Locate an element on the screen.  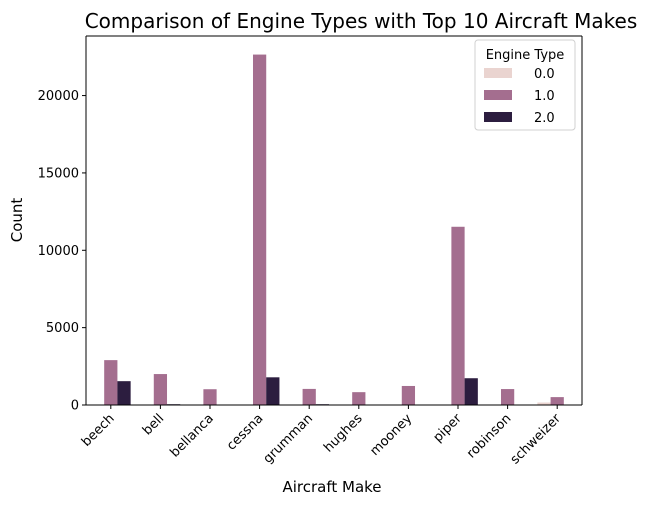
y-tick-label: 5000 is located at coordinates (62, 328).